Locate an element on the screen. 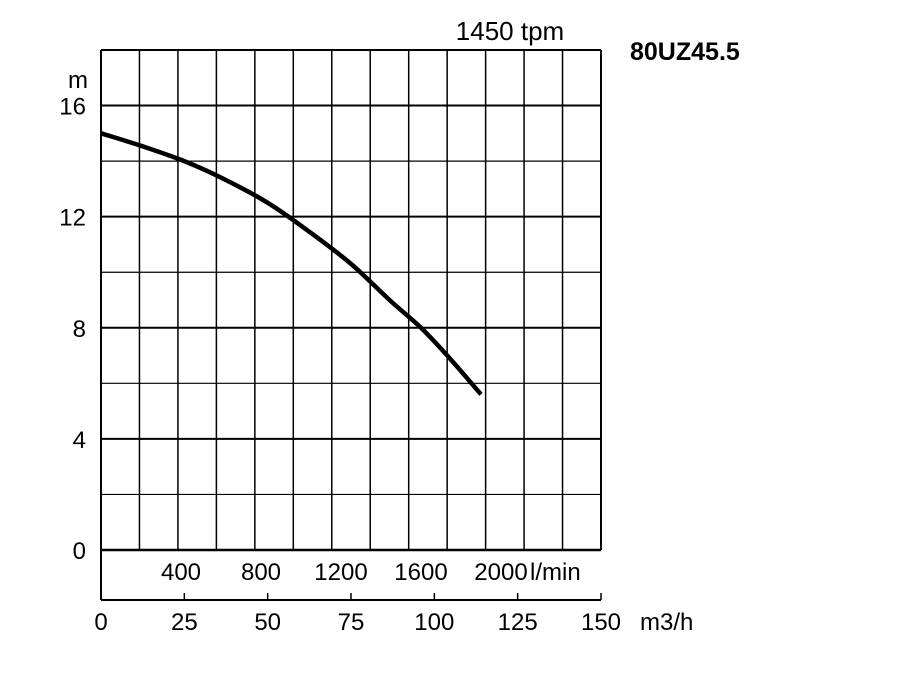  x-tick-label: 150 is located at coordinates (601, 622).